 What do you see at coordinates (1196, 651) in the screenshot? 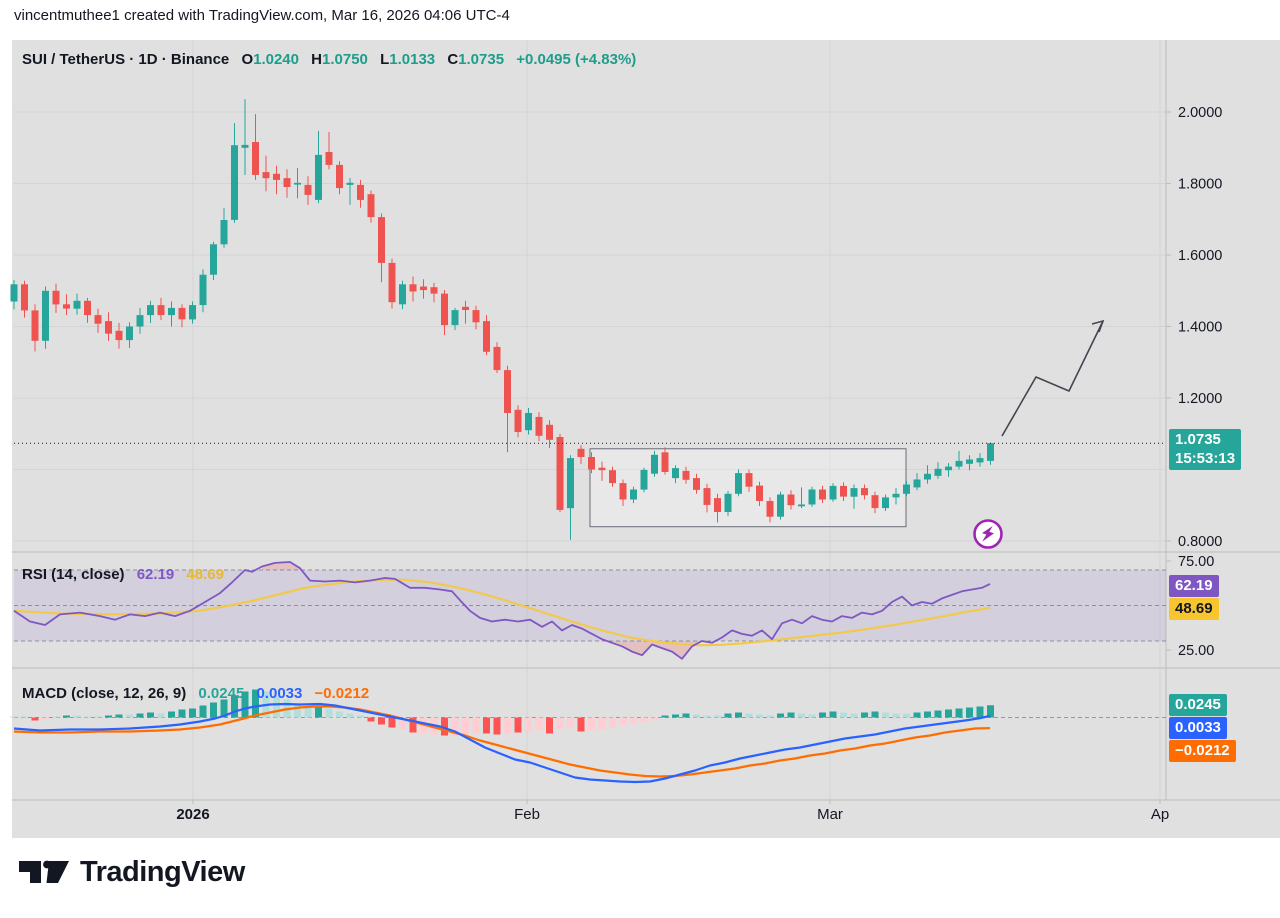
I see `price-axis-label: 25.00` at bounding box center [1196, 651].